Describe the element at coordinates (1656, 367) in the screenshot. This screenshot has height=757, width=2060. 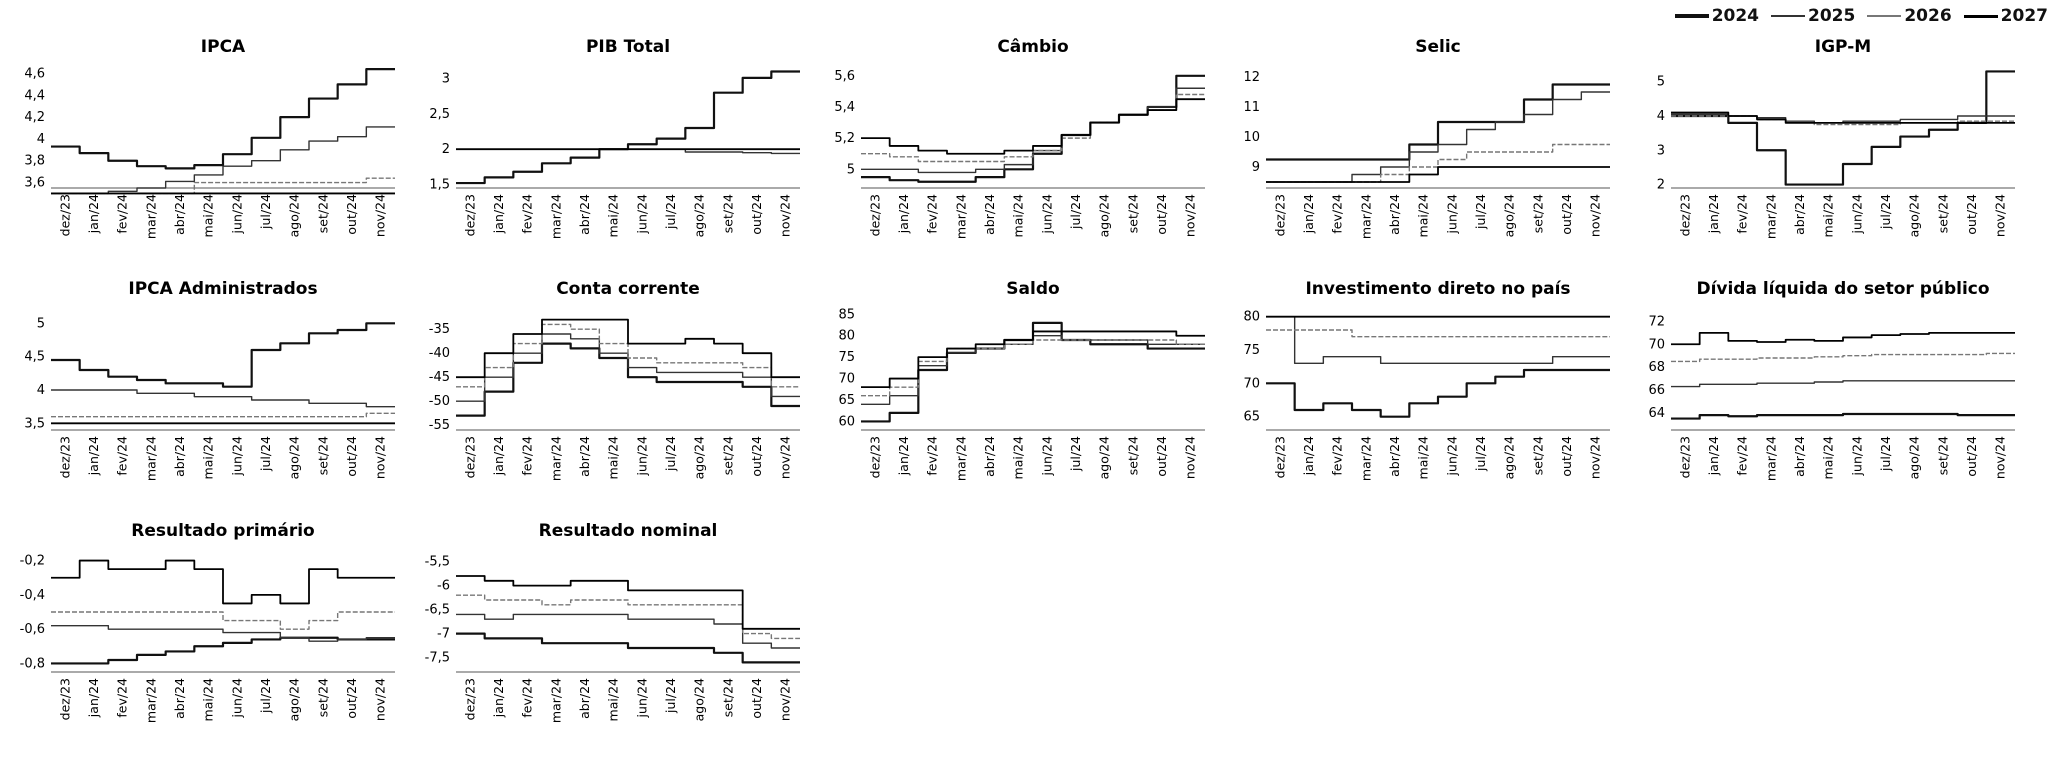
I see `y-tick-label: 68` at that location.